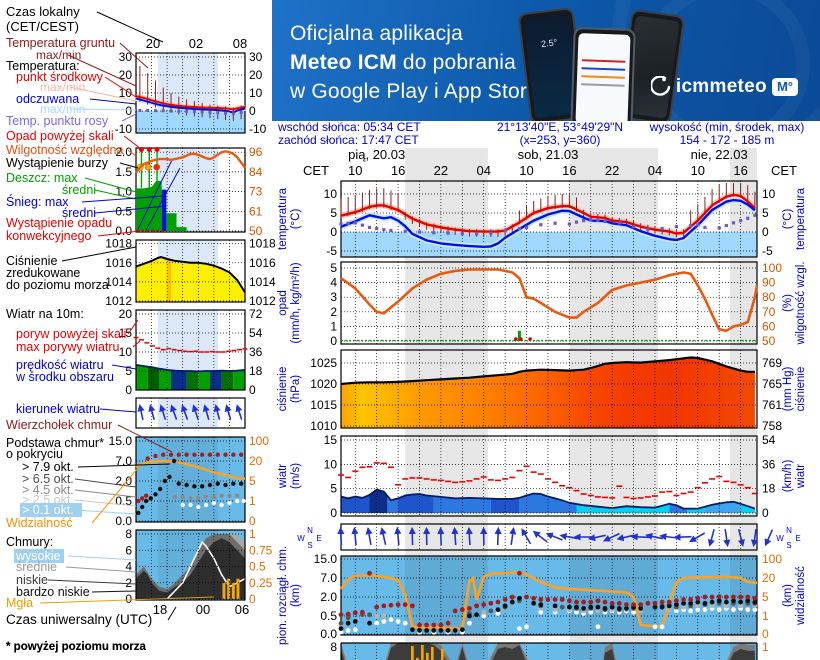 The image size is (820, 660). I want to click on legend-label: Temperatura:, so click(43, 66).